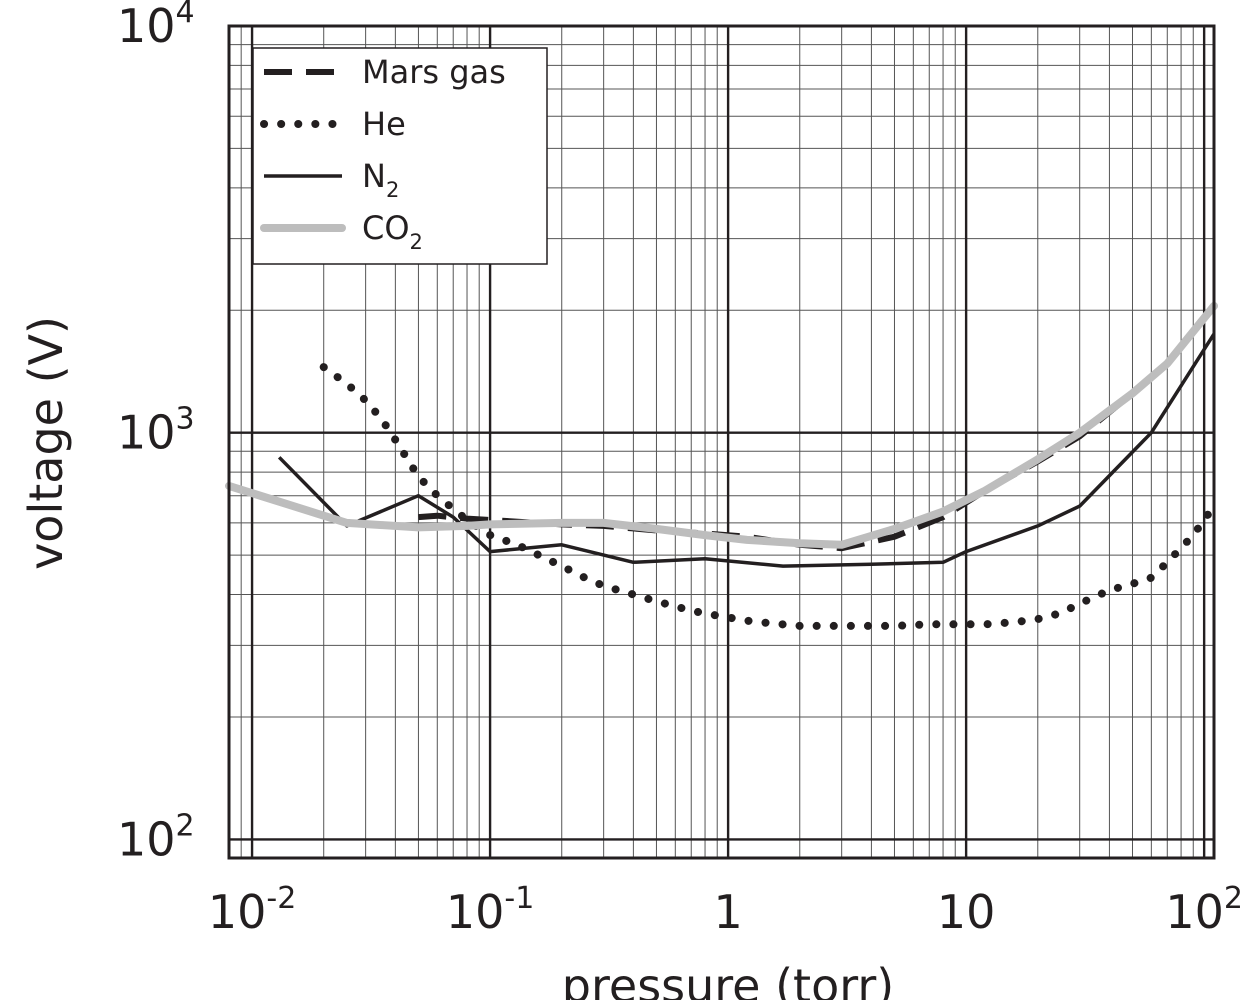 The height and width of the screenshot is (1000, 1250). Describe the element at coordinates (1204, 910) in the screenshot. I see `x-tick-label: 10²` at that location.